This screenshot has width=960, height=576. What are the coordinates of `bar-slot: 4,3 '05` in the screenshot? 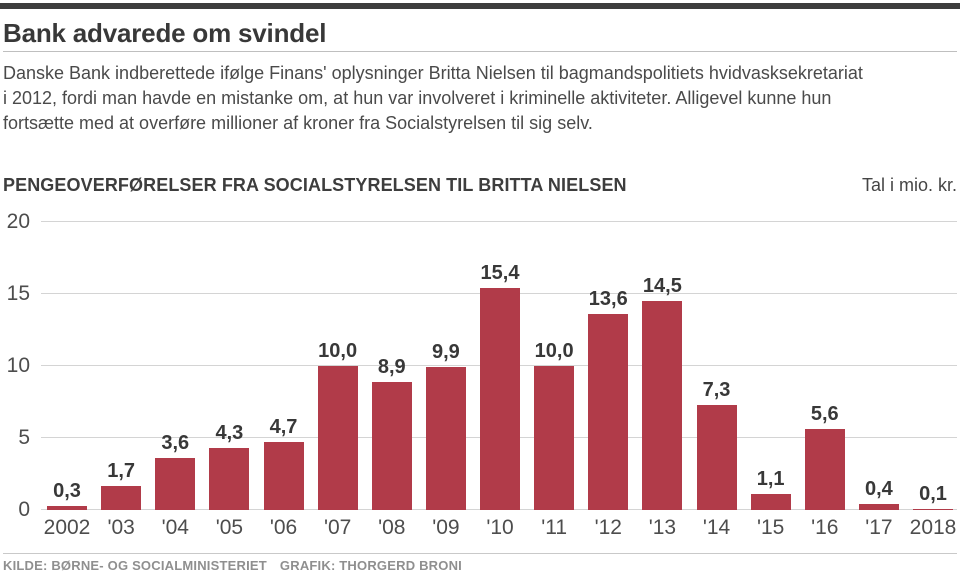 It's located at (229, 380).